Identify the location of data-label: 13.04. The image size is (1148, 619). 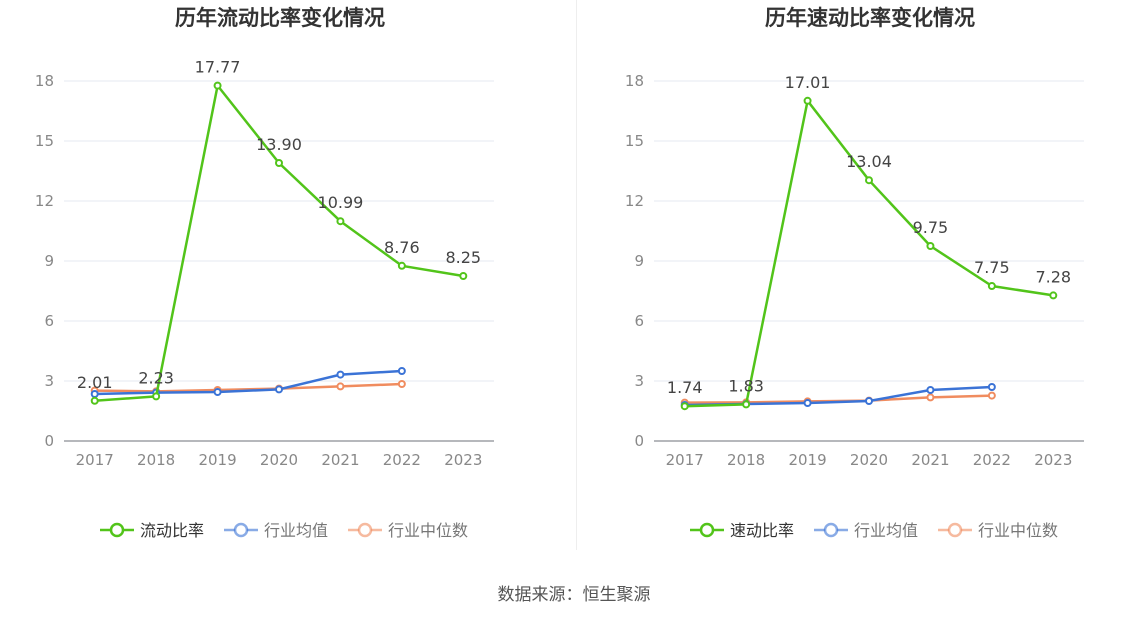
(869, 161).